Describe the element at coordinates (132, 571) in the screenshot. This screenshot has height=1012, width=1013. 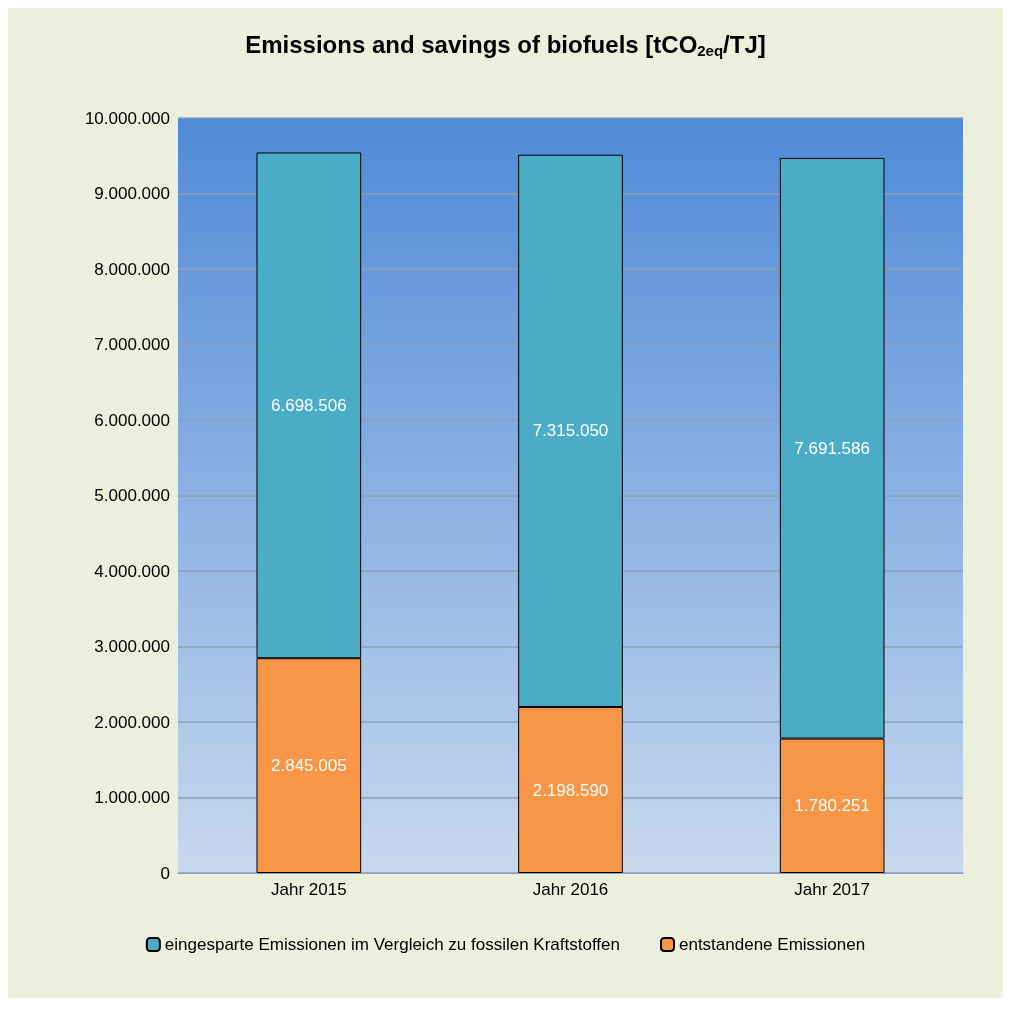
I see `y-tick-label: 4.000.000` at that location.